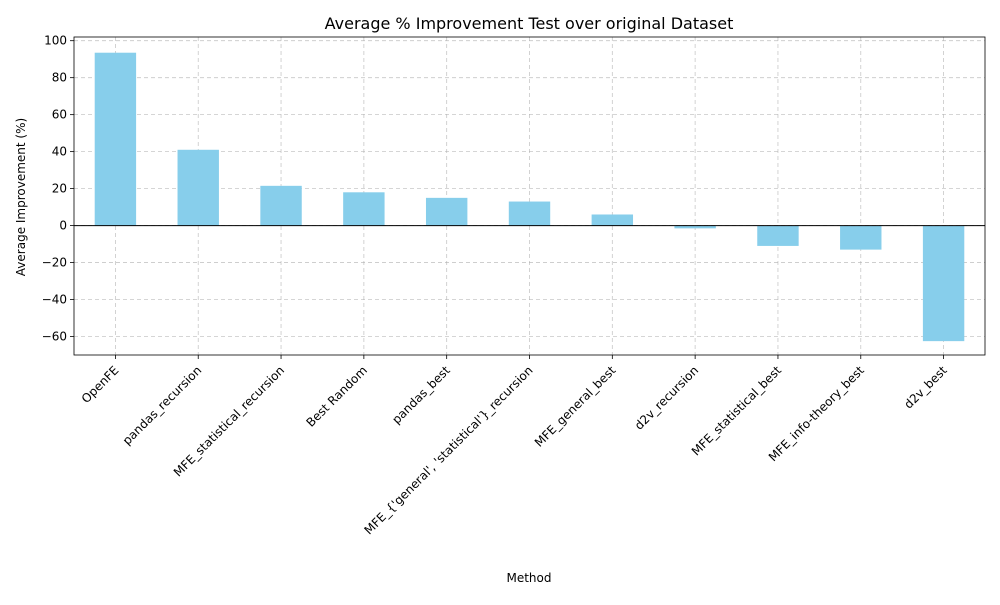 This screenshot has width=1000, height=605. I want to click on y-axis: −60 −40 −20 0 20 40 60 80 100, so click(58, 189).